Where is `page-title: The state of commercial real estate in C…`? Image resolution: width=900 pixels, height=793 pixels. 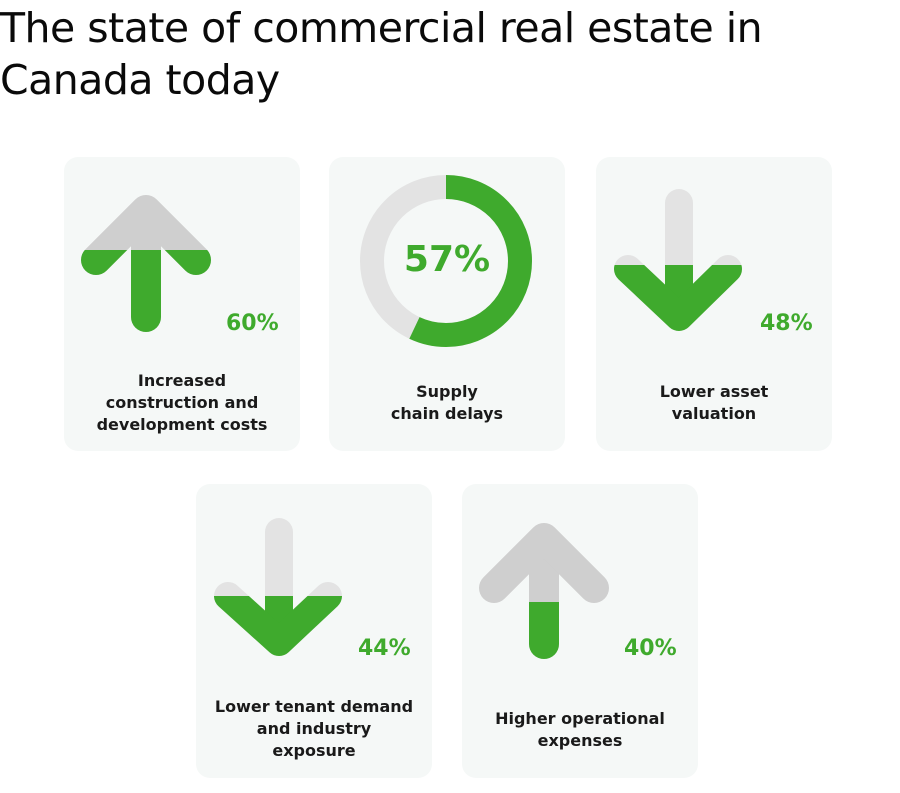 page-title: The state of commercial real estate in C… is located at coordinates (381, 54).